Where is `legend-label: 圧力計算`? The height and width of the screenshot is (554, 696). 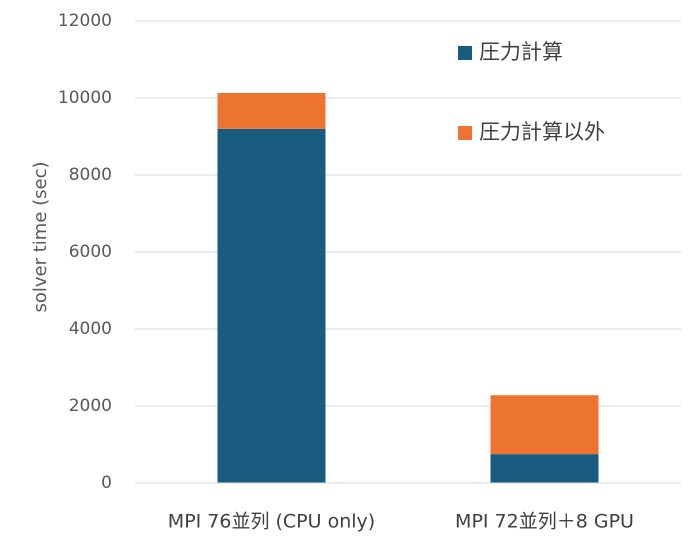 legend-label: 圧力計算 is located at coordinates (521, 52).